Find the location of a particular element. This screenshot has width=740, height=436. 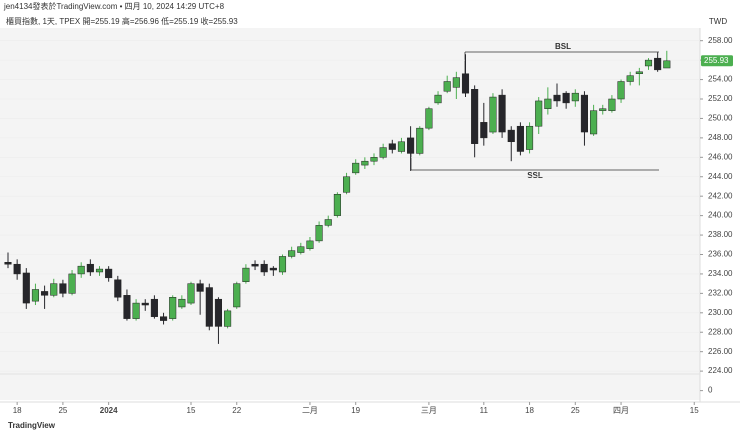

x-tick-label: 22 is located at coordinates (236, 410).